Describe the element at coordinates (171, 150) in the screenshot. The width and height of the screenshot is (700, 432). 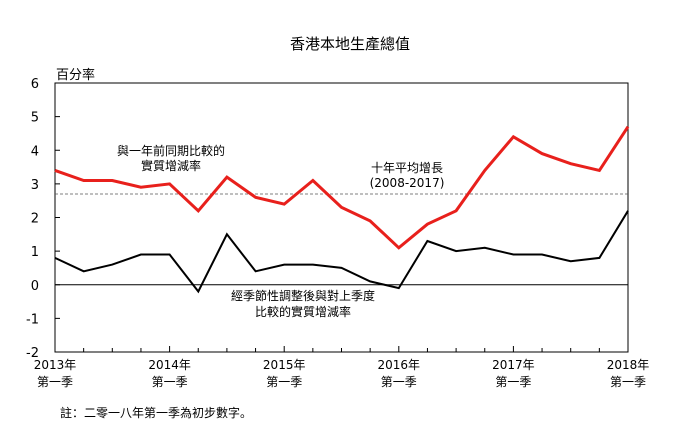
I see `yoy-series-label-line1: 與一年前同期比較的` at that location.